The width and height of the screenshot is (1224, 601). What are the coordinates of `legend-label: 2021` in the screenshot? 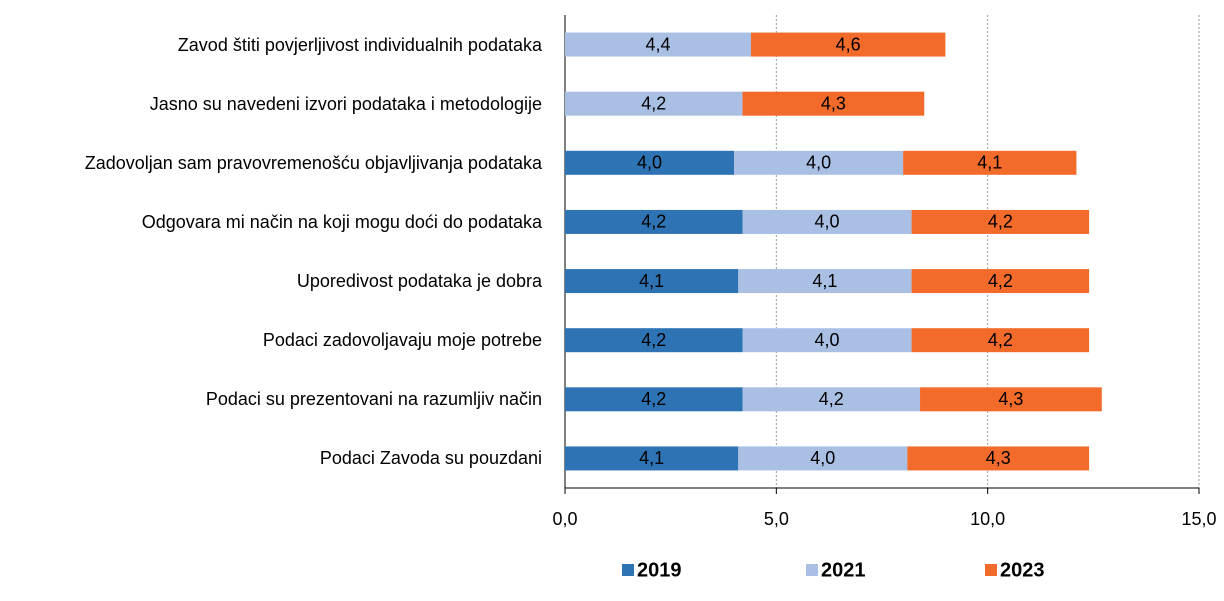 It's located at (843, 570).